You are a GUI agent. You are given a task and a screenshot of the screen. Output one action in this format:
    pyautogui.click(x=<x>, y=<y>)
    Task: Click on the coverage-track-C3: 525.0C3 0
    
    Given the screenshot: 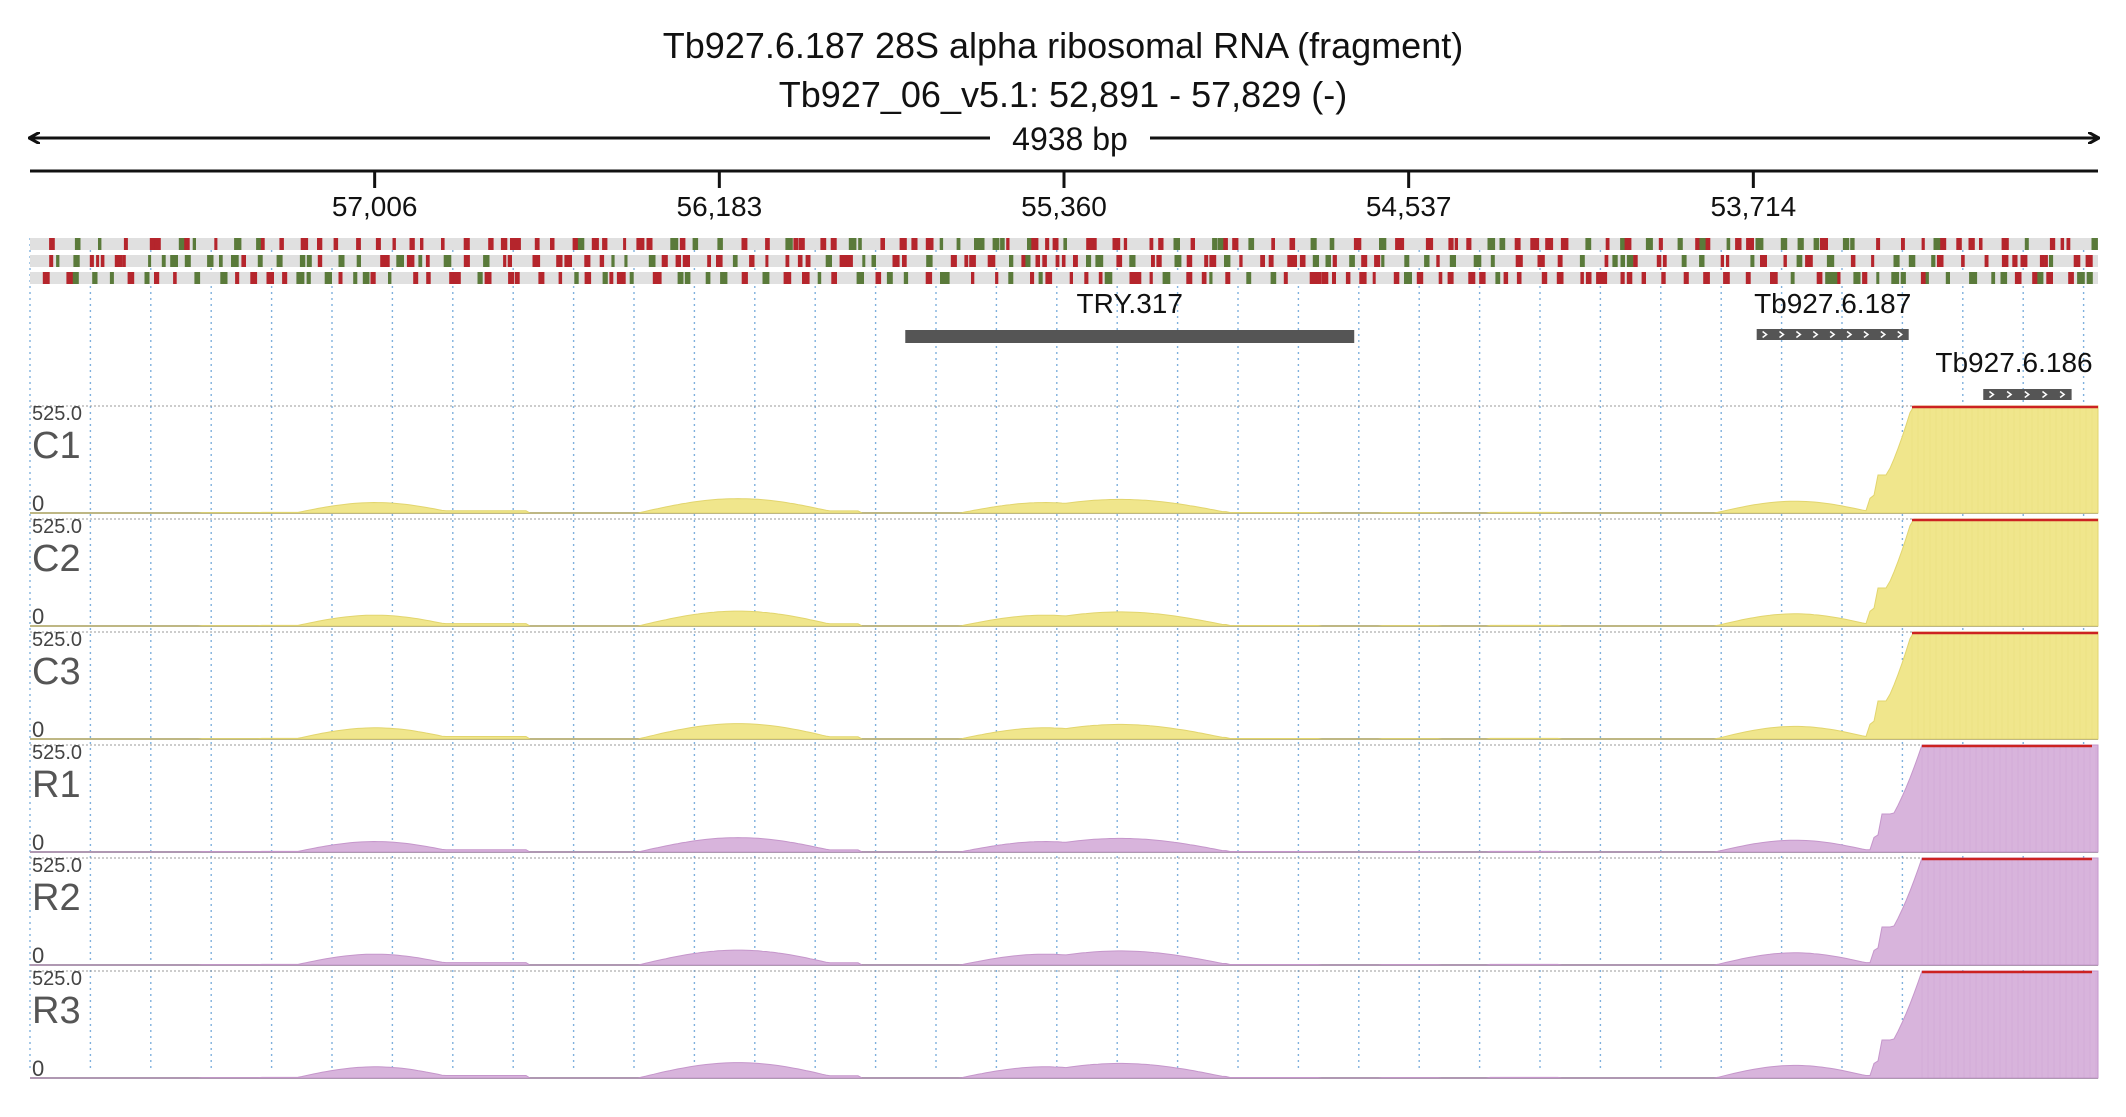 What is the action you would take?
    pyautogui.click(x=1064, y=685)
    